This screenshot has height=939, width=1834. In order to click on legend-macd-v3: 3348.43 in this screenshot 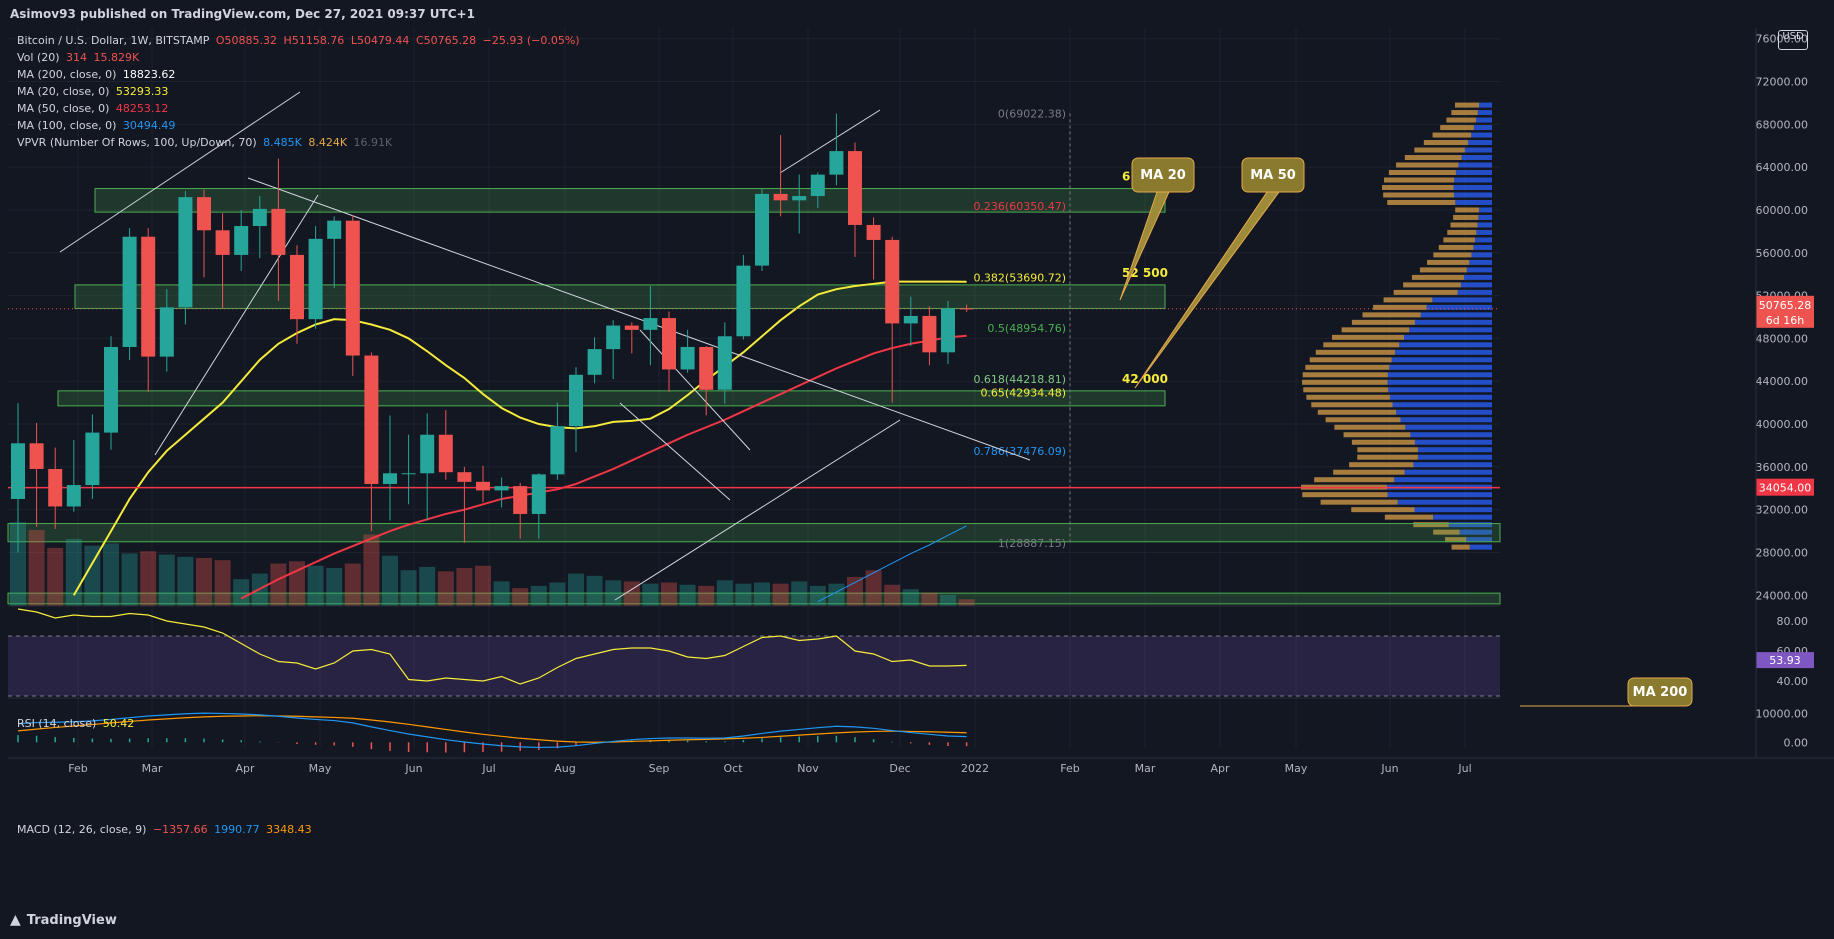, I will do `click(289, 829)`.